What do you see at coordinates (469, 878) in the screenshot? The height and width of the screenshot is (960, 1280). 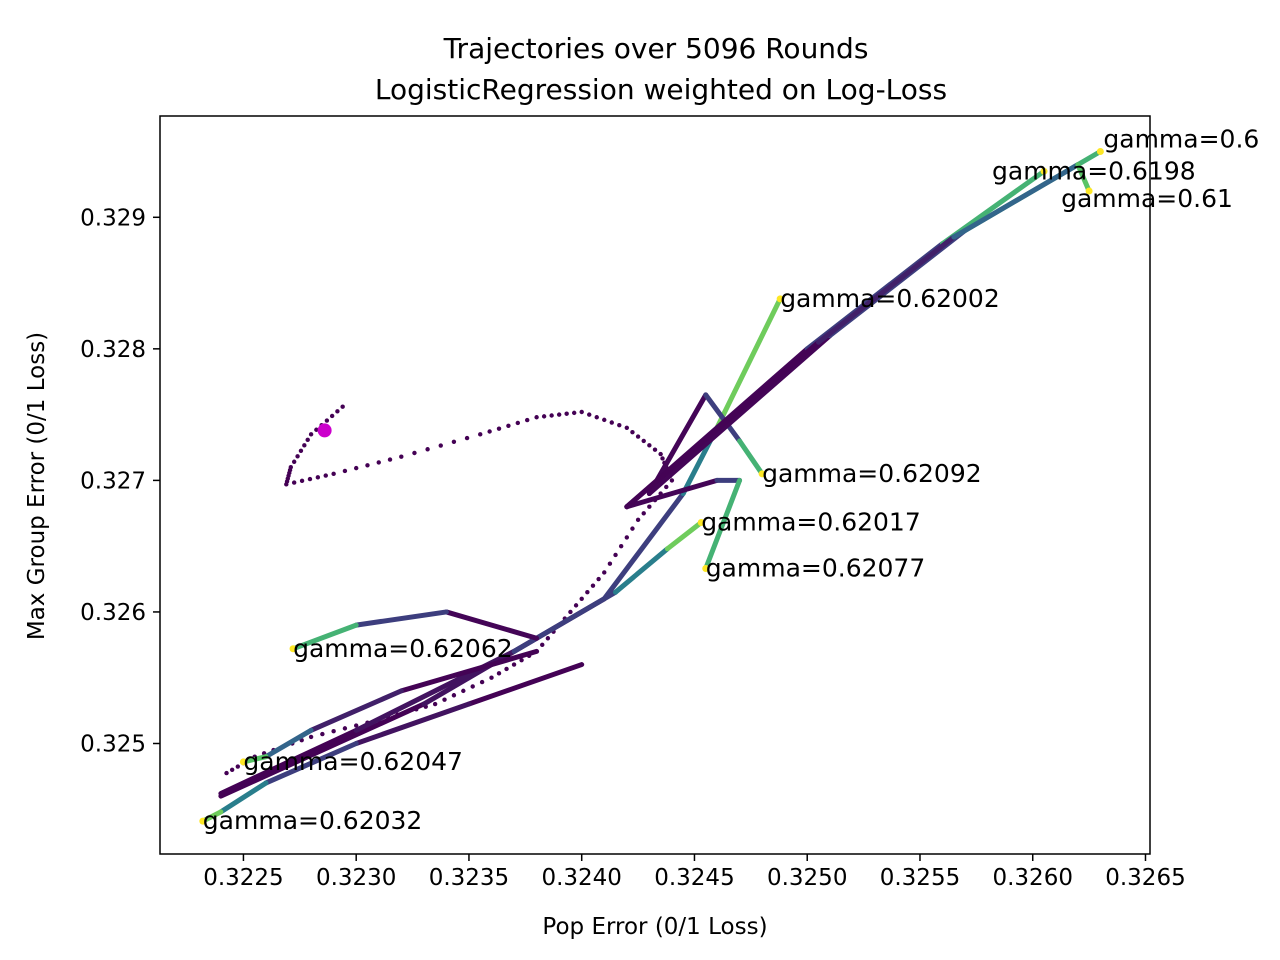 I see `x-tick-label: 0.3235` at bounding box center [469, 878].